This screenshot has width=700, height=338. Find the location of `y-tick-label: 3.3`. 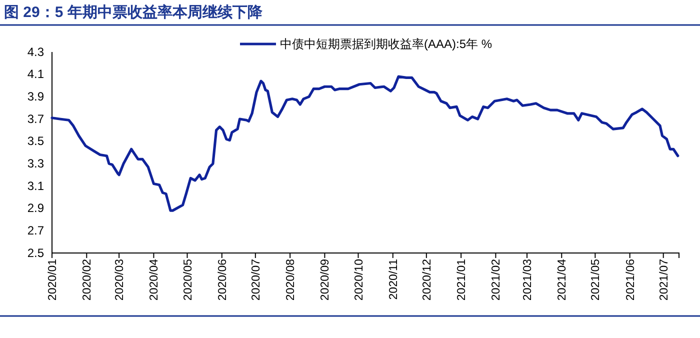

y-tick-label: 3.3 is located at coordinates (35, 163).